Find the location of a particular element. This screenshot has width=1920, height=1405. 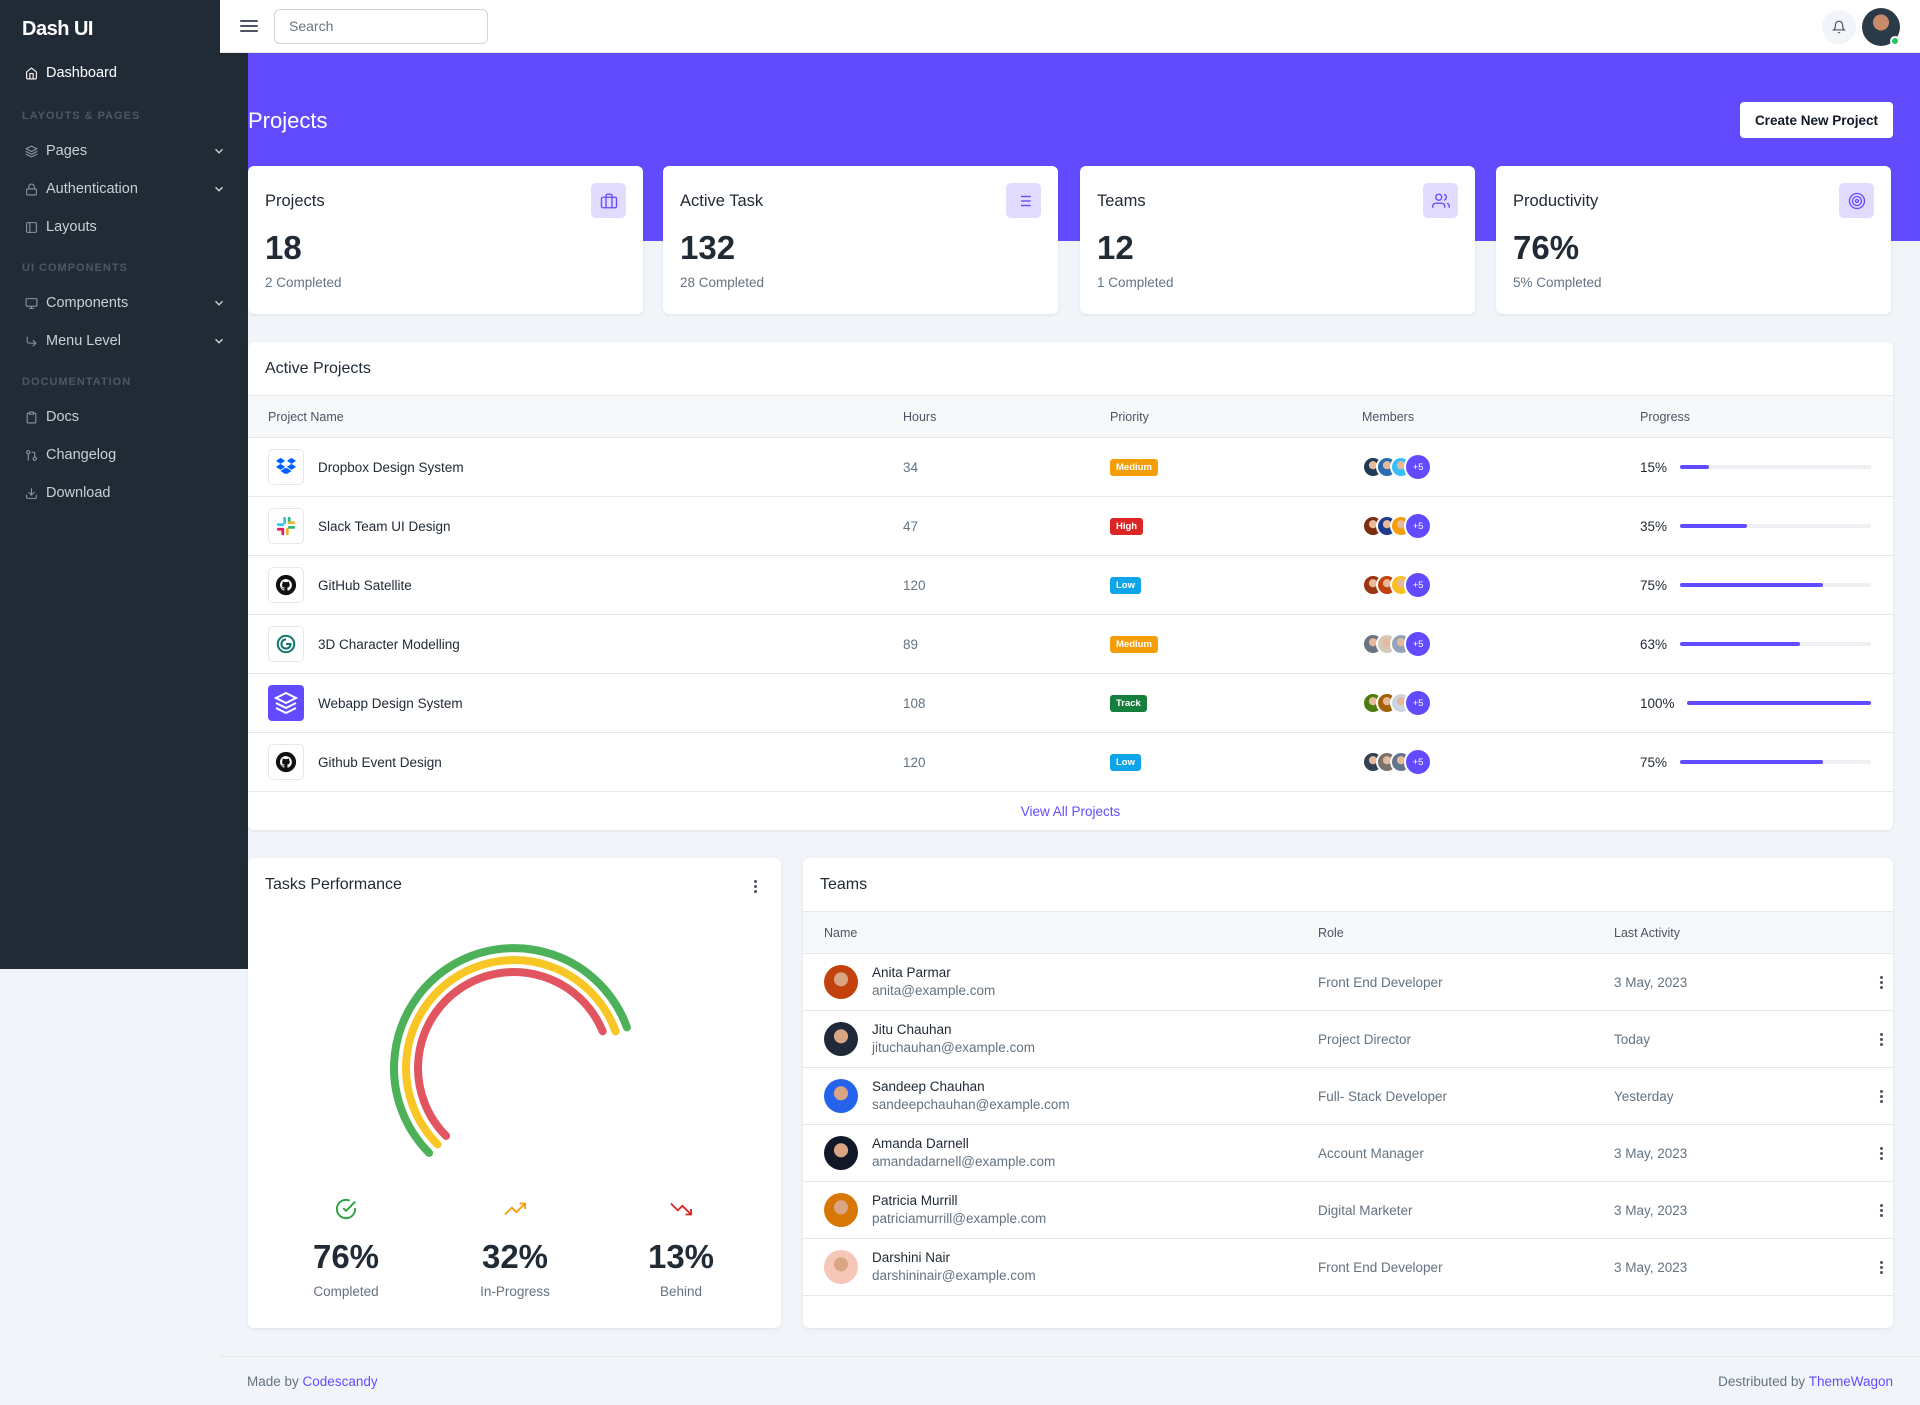

stat-value: 76% is located at coordinates (1546, 247).